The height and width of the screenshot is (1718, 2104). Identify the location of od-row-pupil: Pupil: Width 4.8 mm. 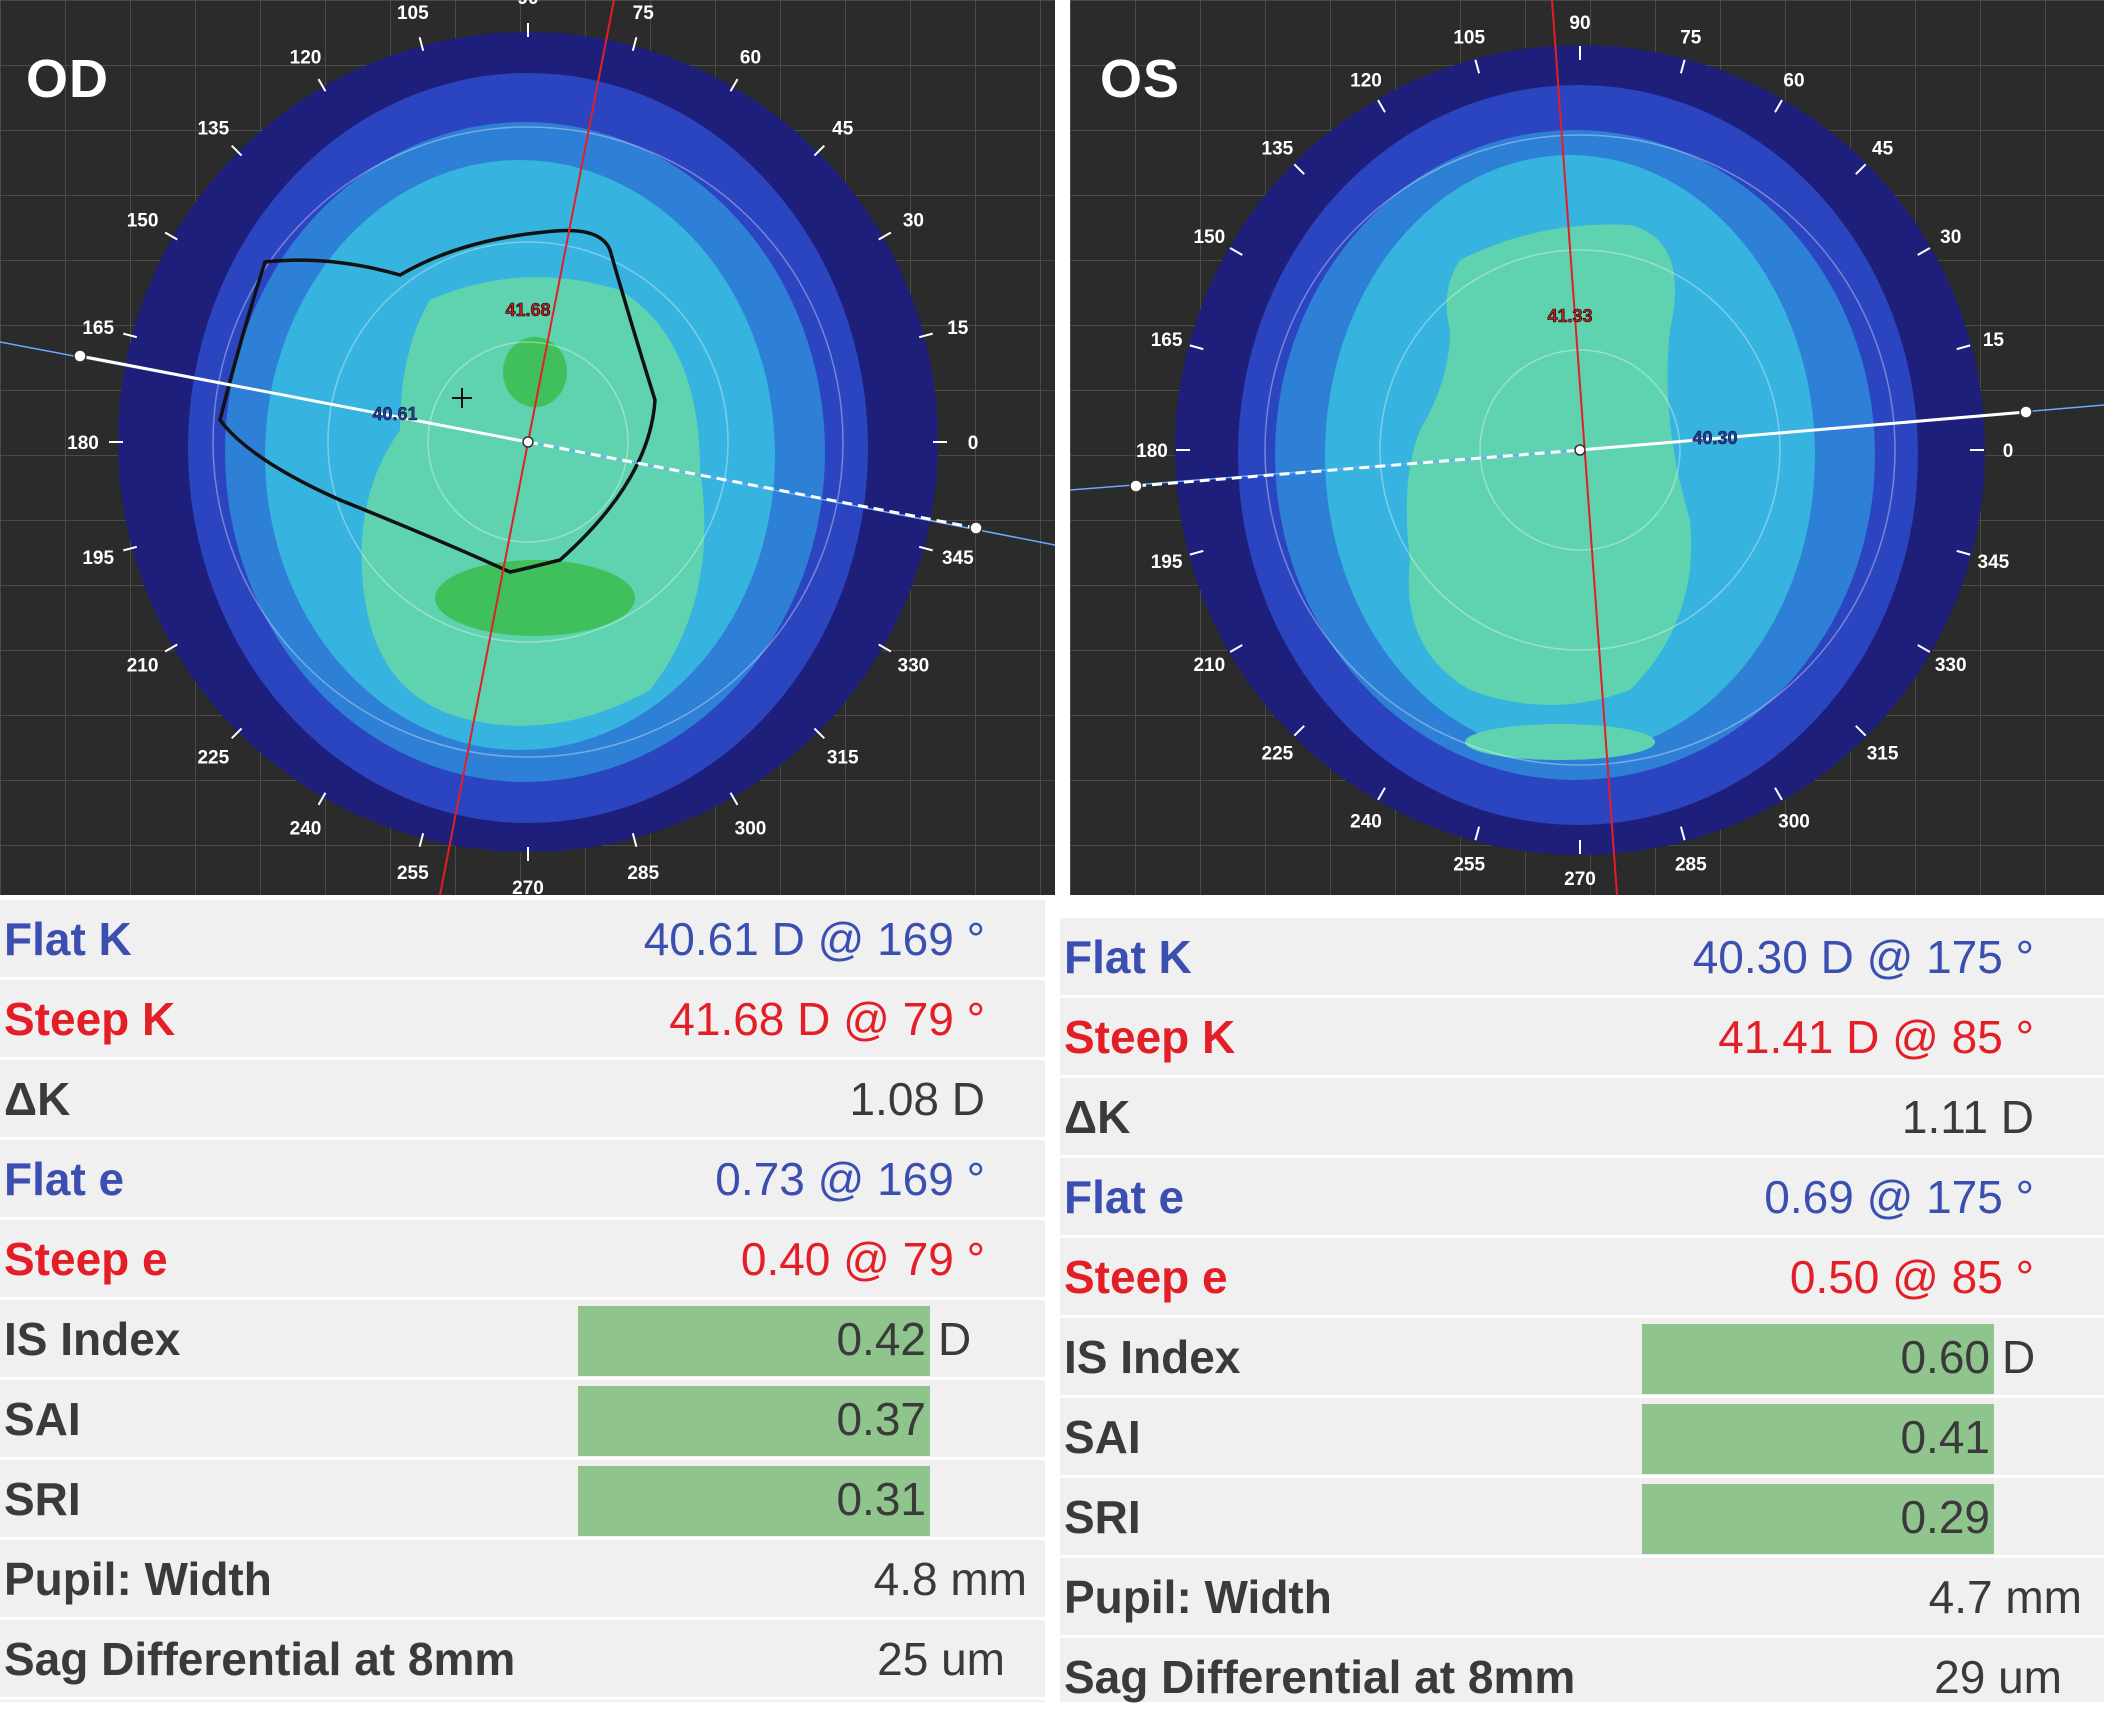
(522, 1580).